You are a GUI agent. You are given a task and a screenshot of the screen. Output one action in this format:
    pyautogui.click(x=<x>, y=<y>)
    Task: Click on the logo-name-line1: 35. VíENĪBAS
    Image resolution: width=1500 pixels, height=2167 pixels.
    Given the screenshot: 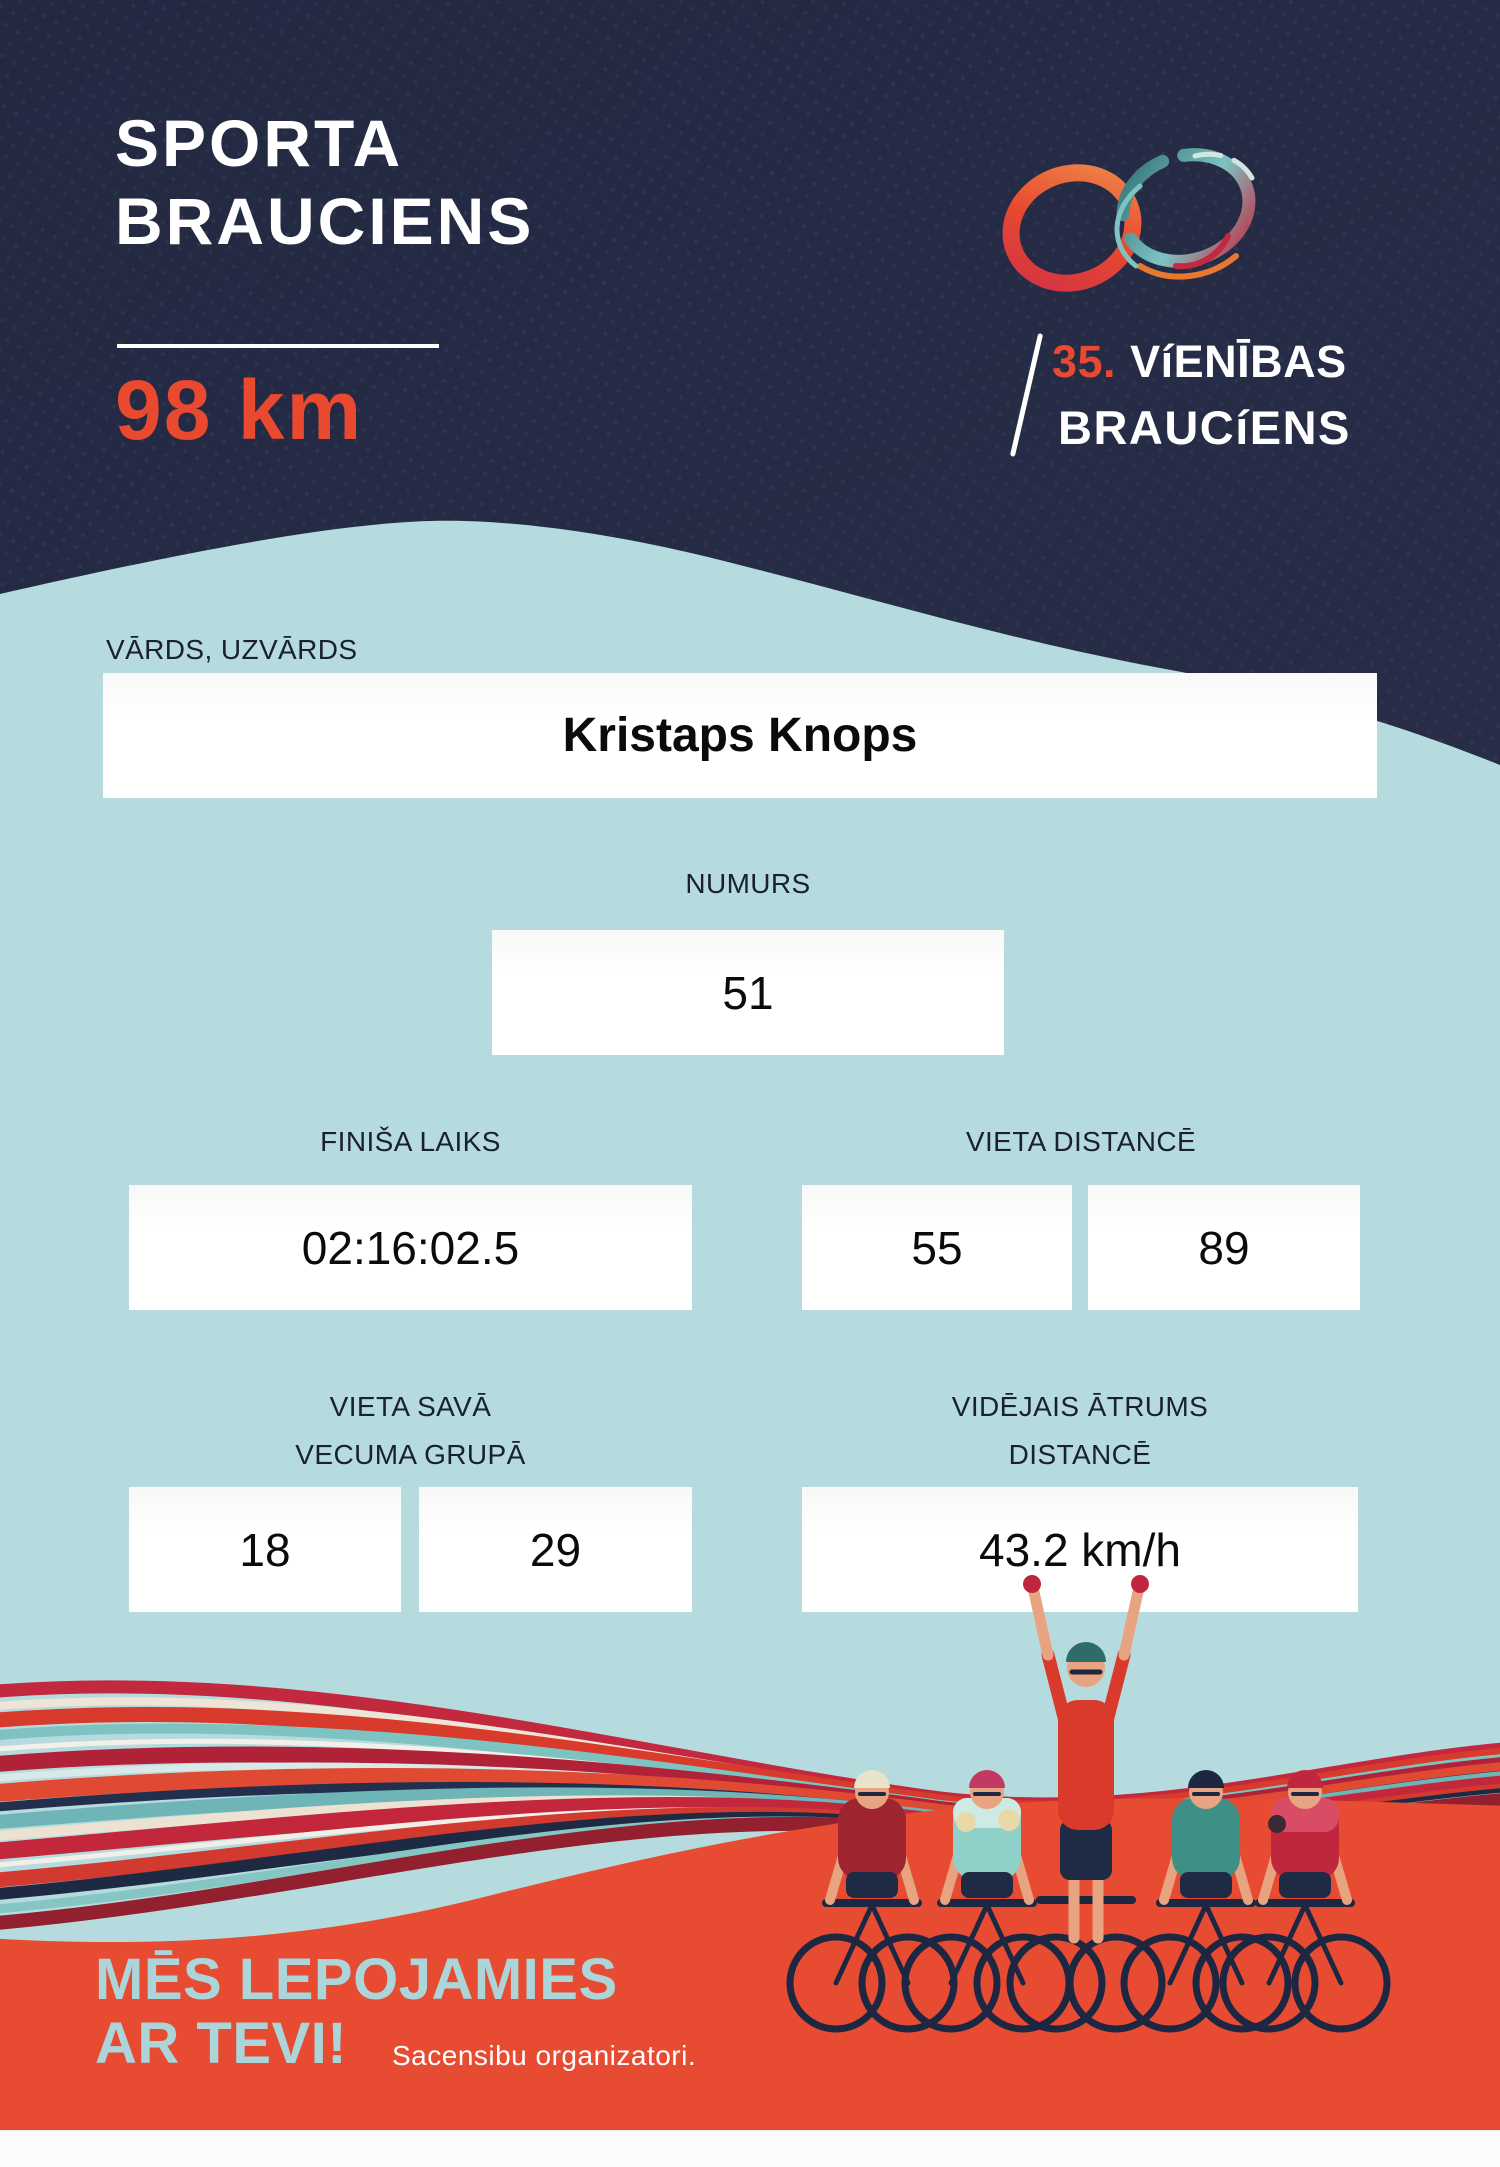 What is the action you would take?
    pyautogui.click(x=1199, y=362)
    